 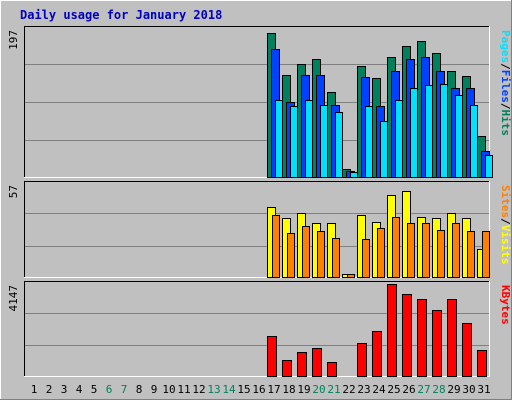 What do you see at coordinates (154, 389) in the screenshot?
I see `x-tick-label-day-9: 9` at bounding box center [154, 389].